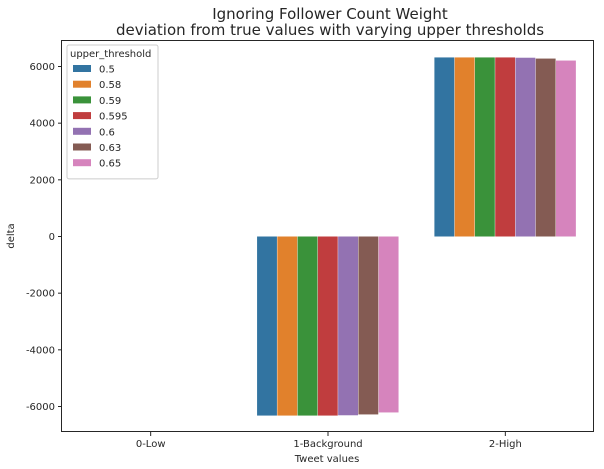 This screenshot has height=469, width=604. I want to click on bar-2-High-0.58, so click(464, 147).